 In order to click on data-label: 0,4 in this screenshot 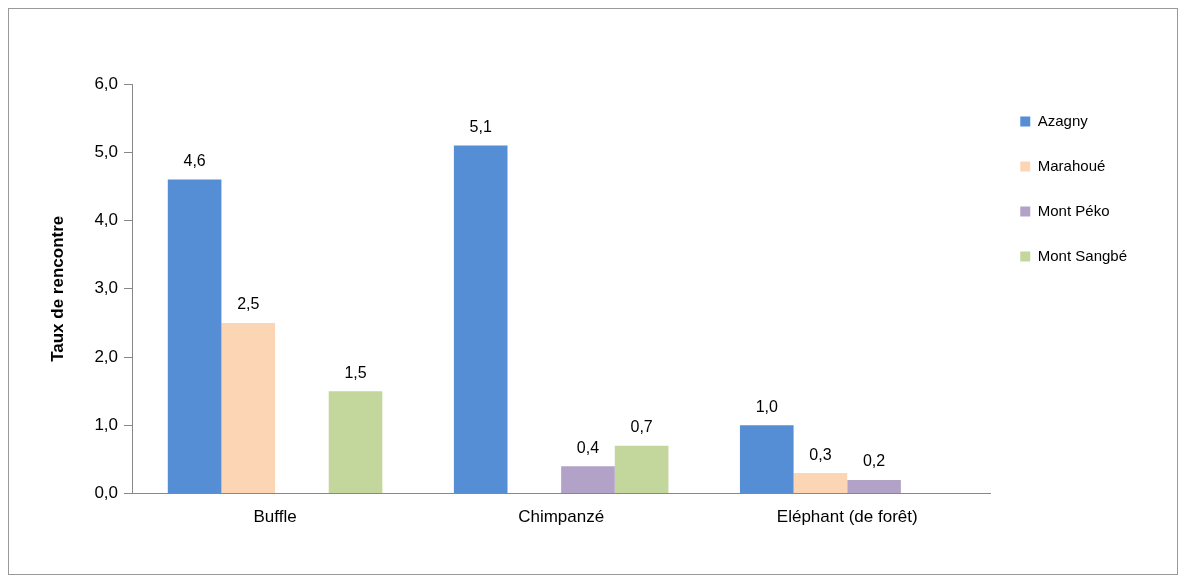, I will do `click(588, 447)`.